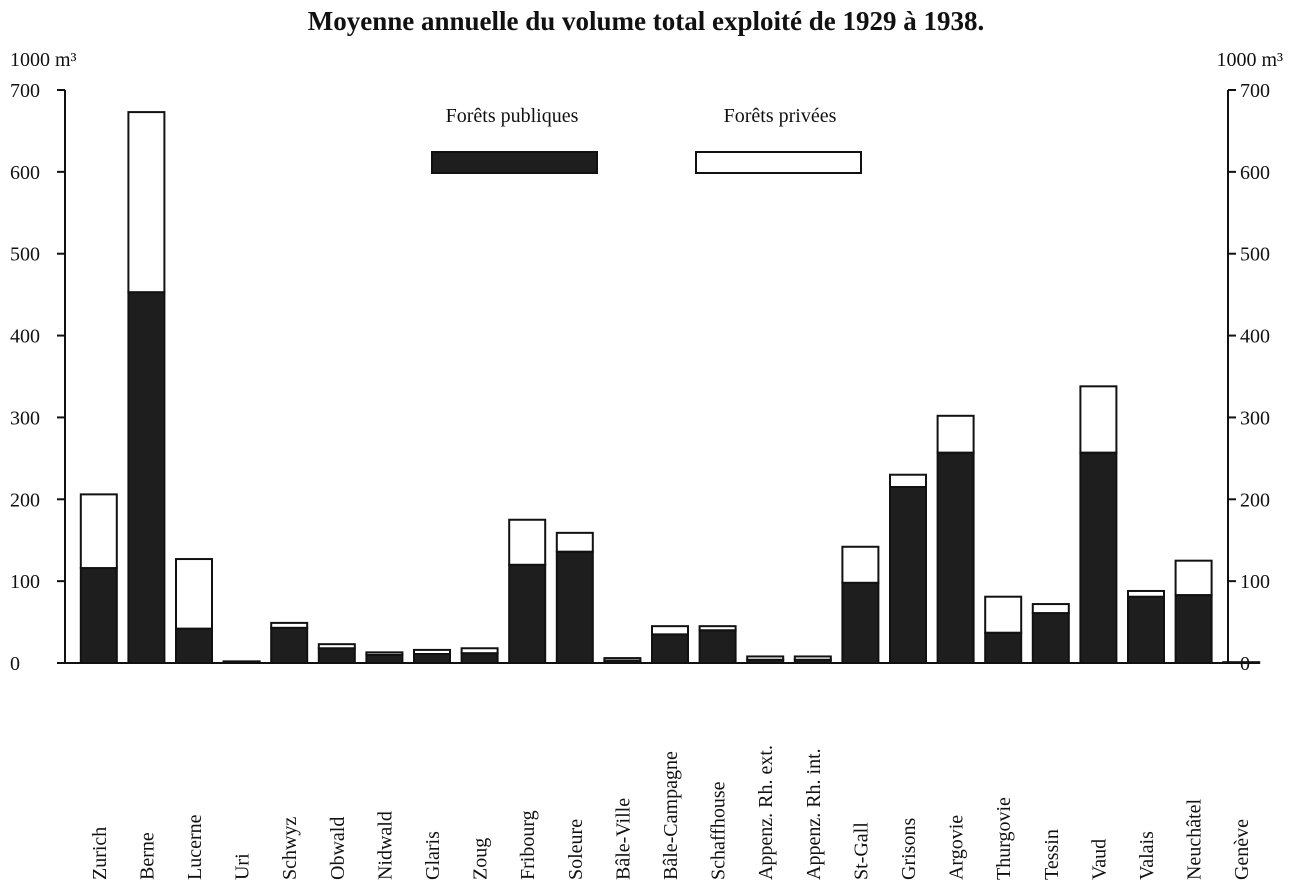 Image resolution: width=1293 pixels, height=889 pixels. Describe the element at coordinates (671, 815) in the screenshot. I see `x-tick-label: Bâle-Campagne` at that location.